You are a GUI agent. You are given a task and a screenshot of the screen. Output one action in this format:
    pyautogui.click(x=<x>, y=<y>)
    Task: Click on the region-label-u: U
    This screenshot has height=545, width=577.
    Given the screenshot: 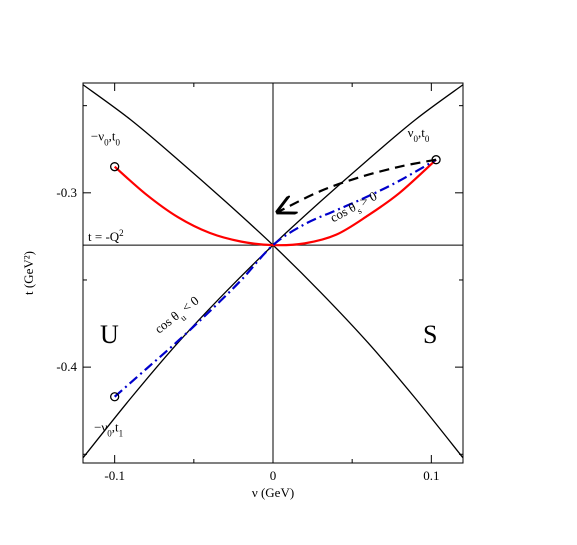 What is the action you would take?
    pyautogui.click(x=109, y=334)
    